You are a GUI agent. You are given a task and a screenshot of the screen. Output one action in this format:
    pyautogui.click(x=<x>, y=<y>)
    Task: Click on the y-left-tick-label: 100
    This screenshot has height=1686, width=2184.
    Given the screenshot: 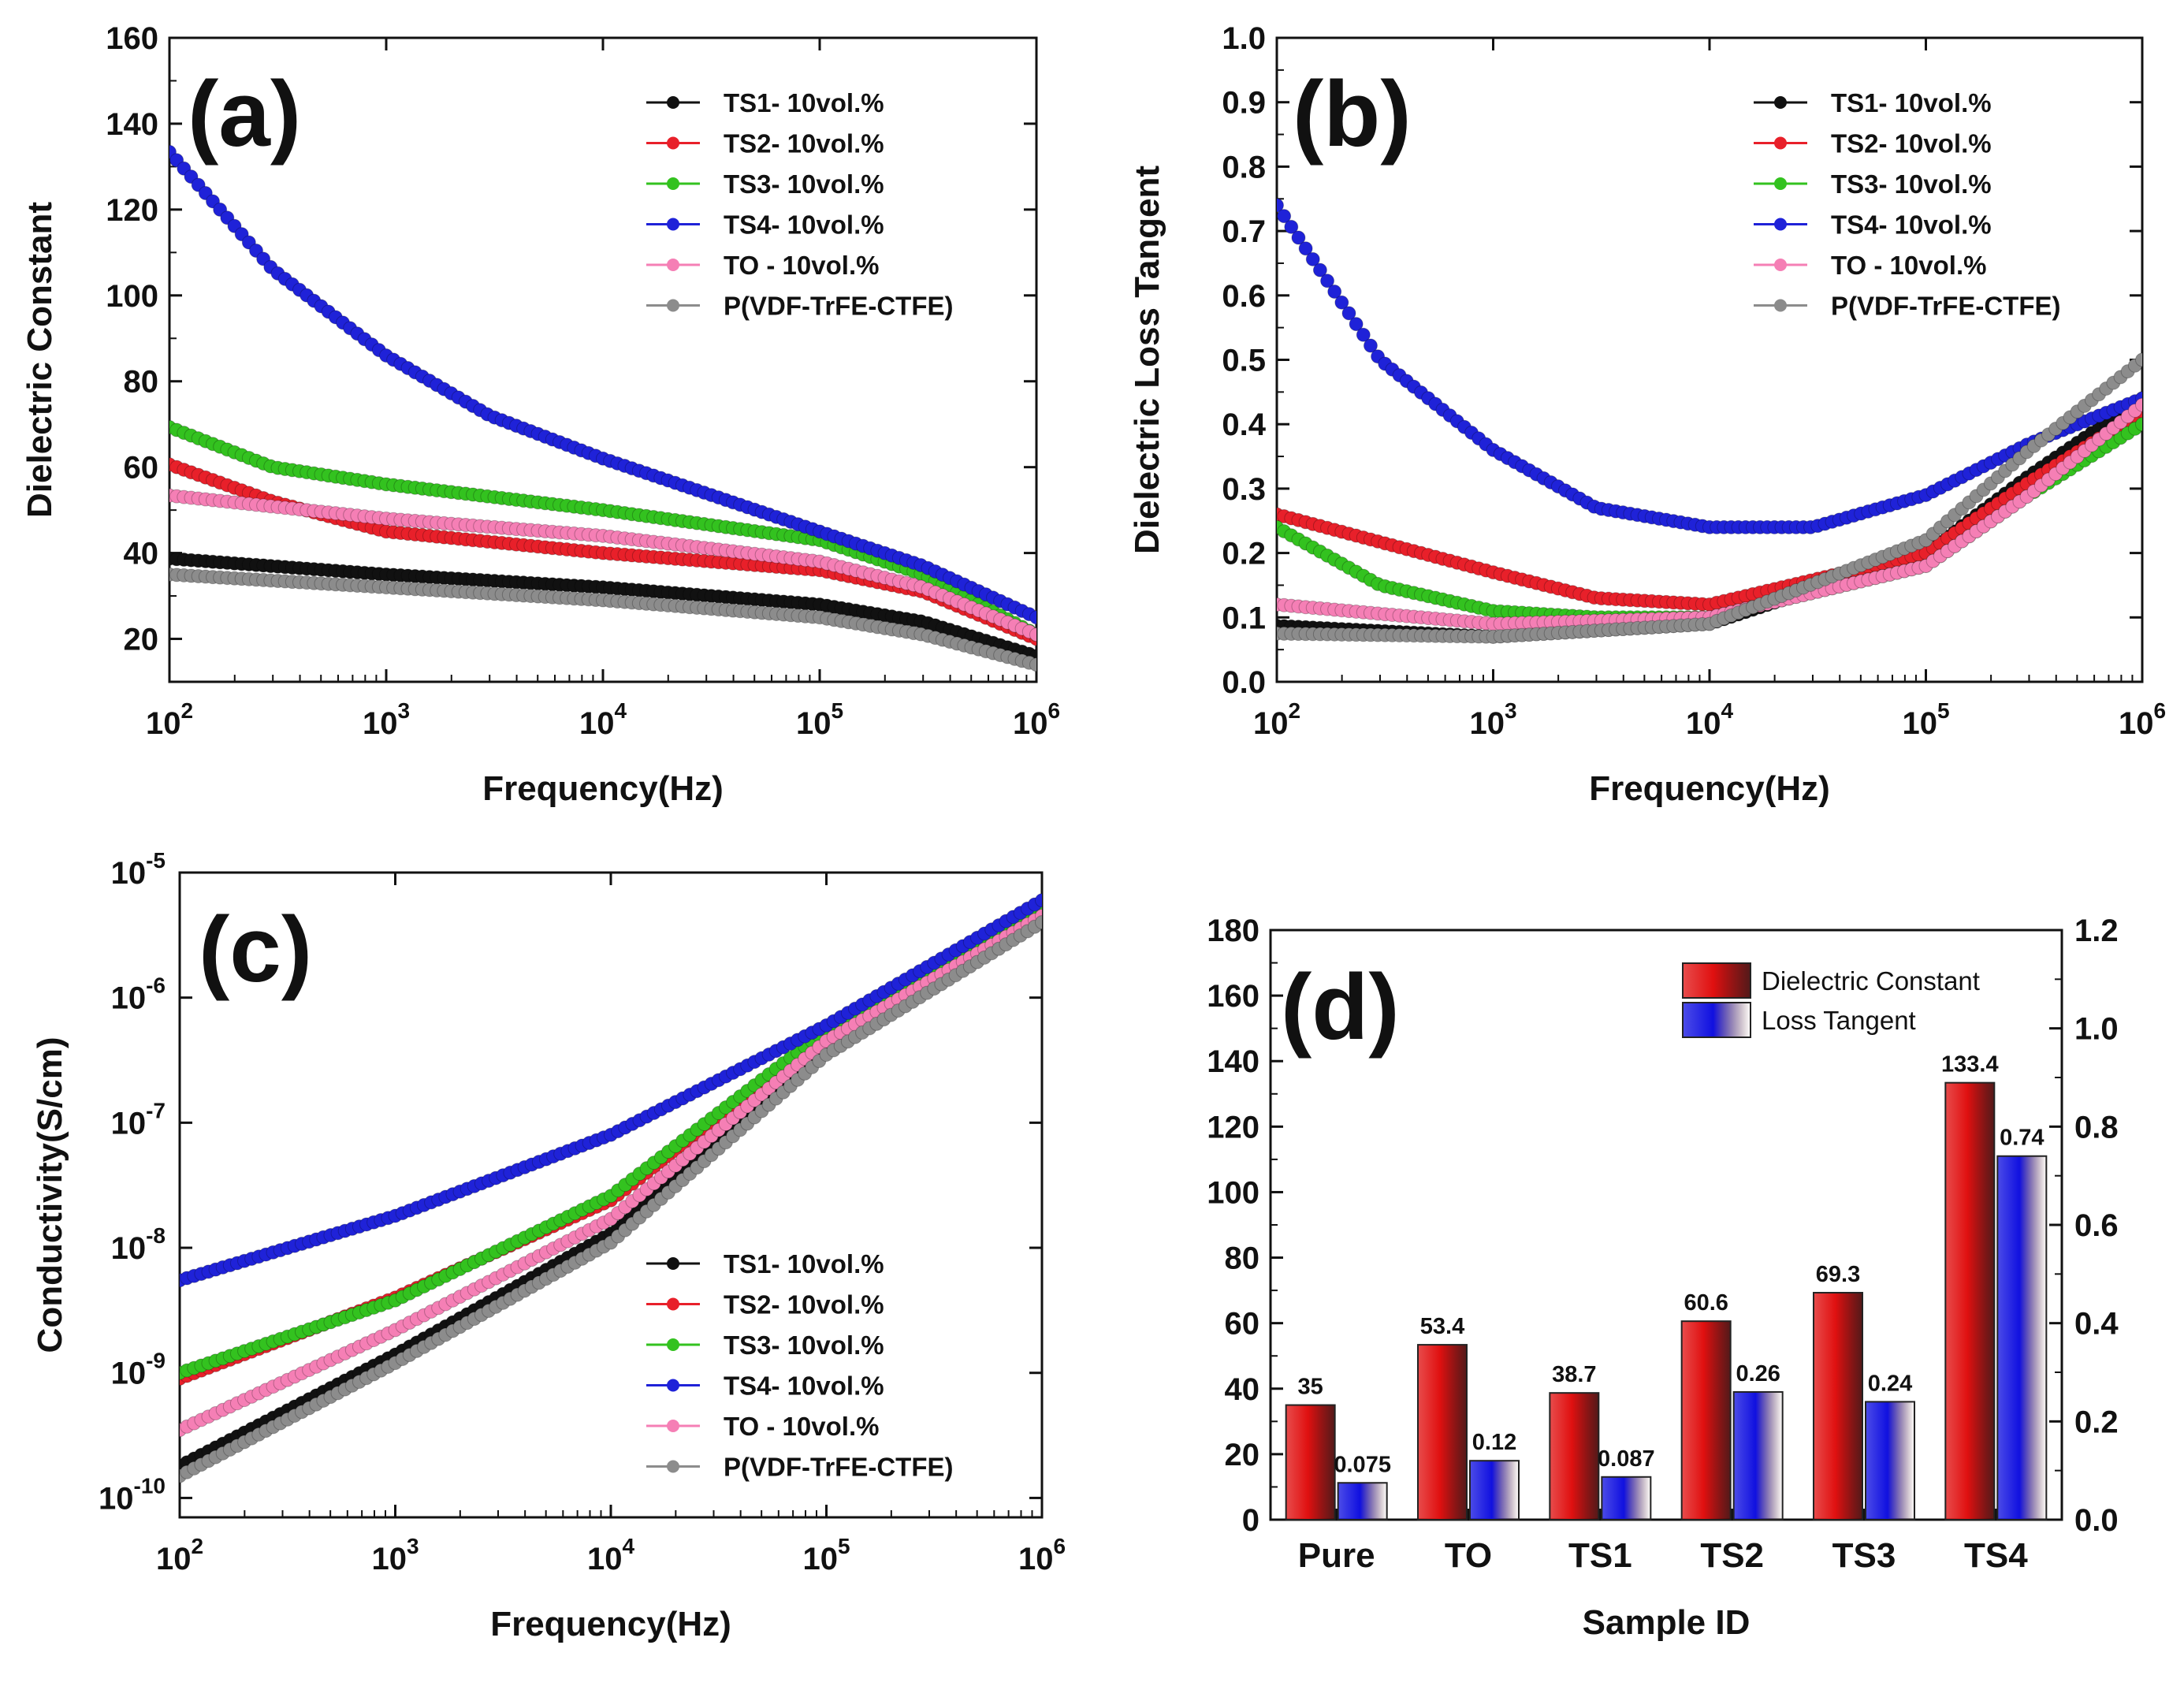 What is the action you would take?
    pyautogui.click(x=1233, y=1192)
    